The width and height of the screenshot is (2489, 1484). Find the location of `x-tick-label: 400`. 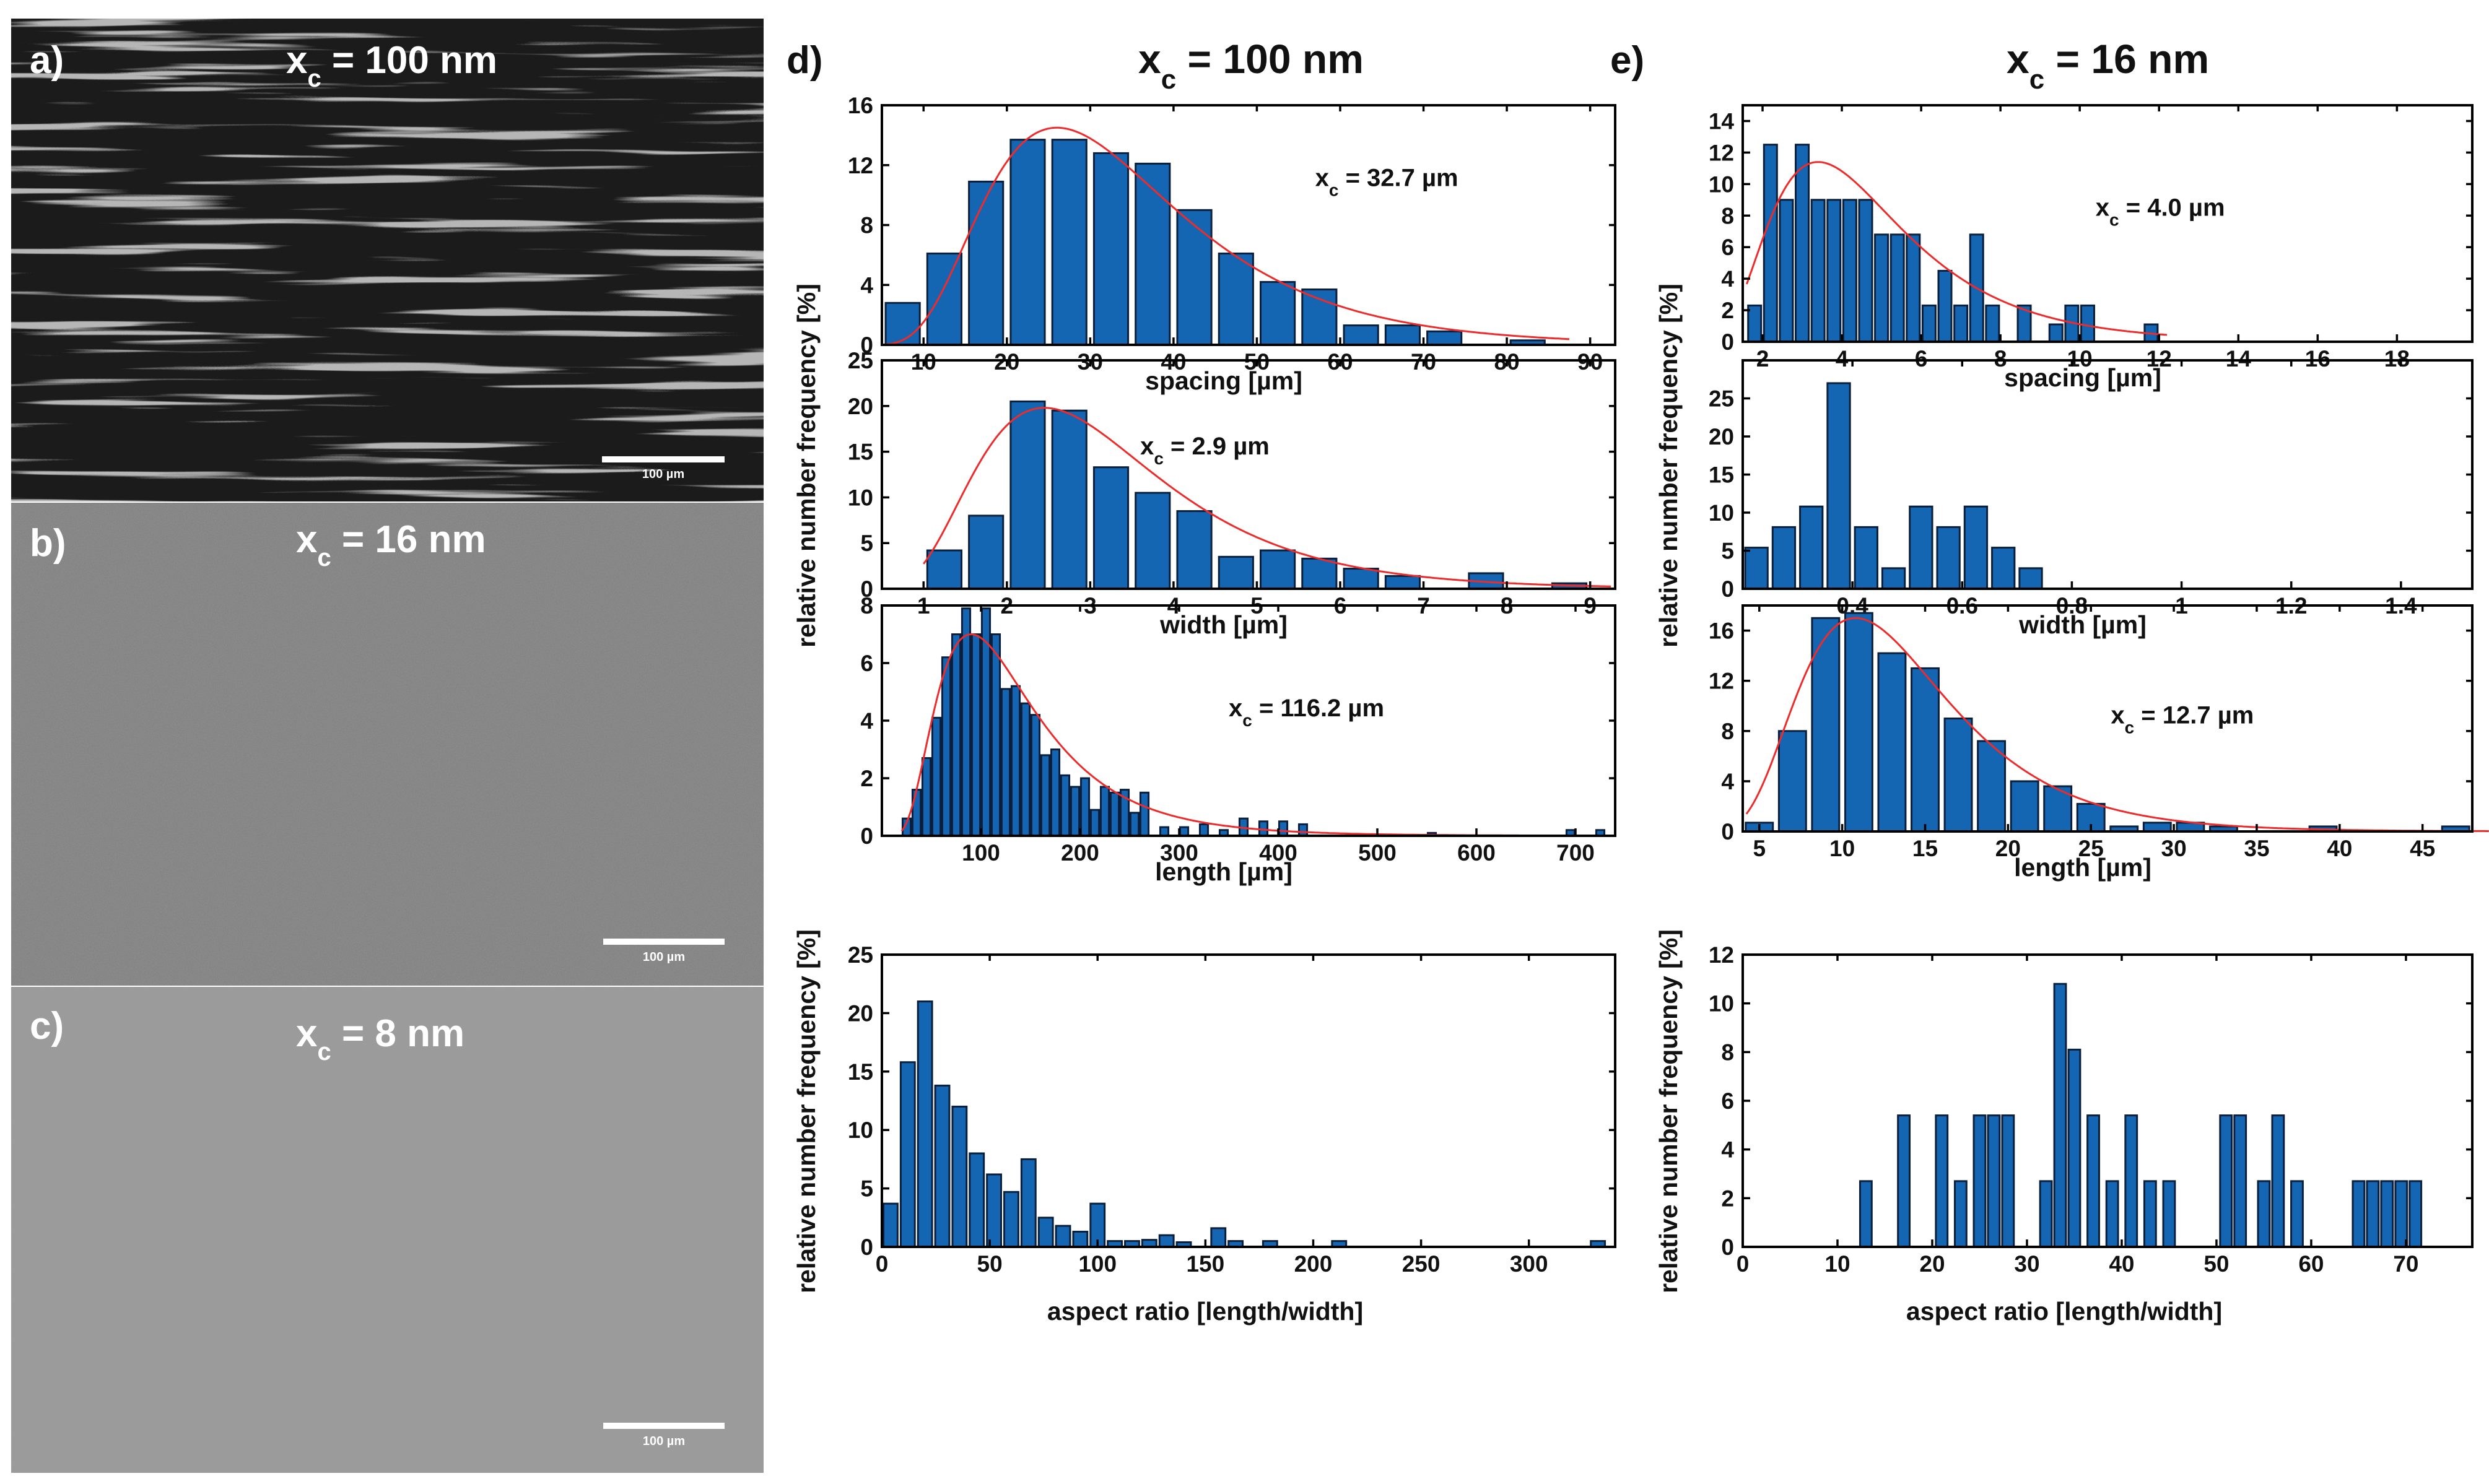

x-tick-label: 400 is located at coordinates (1278, 853).